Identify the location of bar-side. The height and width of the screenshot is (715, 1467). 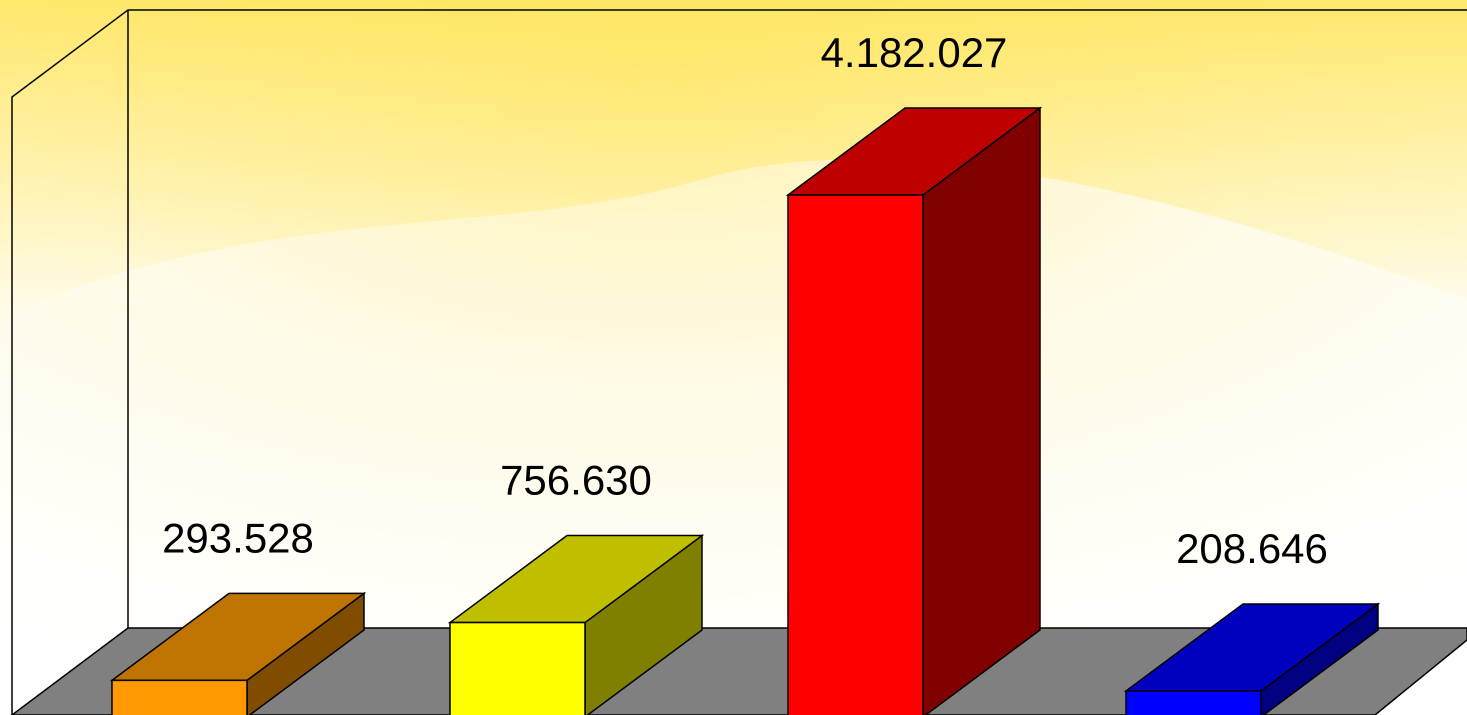
(981, 410).